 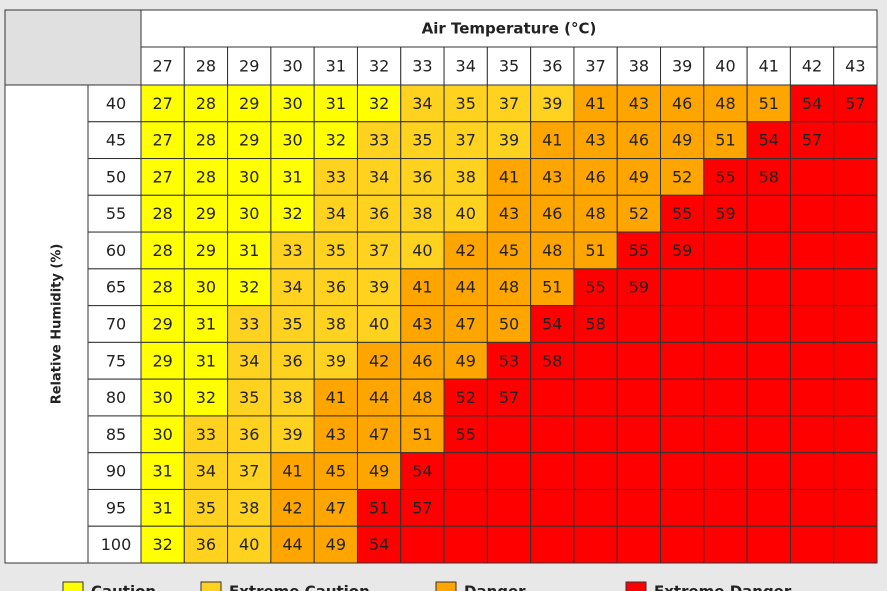 What do you see at coordinates (114, 250) in the screenshot?
I see `row-header-cell` at bounding box center [114, 250].